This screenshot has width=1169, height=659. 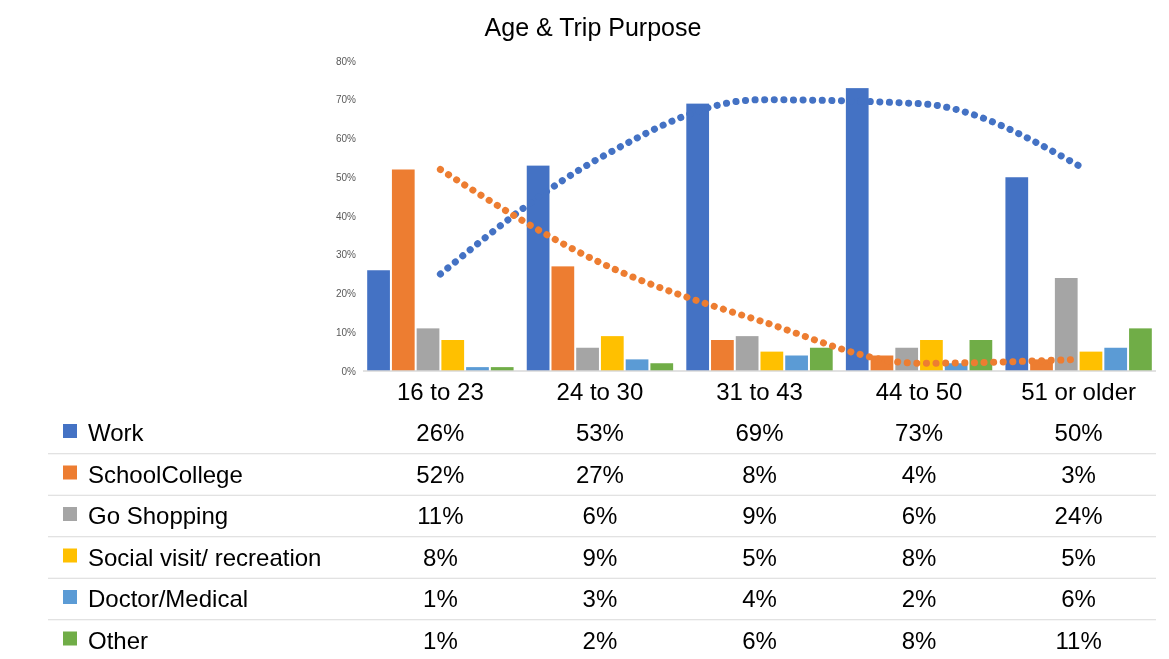 What do you see at coordinates (346, 100) in the screenshot?
I see `y-tick-label: 70%` at bounding box center [346, 100].